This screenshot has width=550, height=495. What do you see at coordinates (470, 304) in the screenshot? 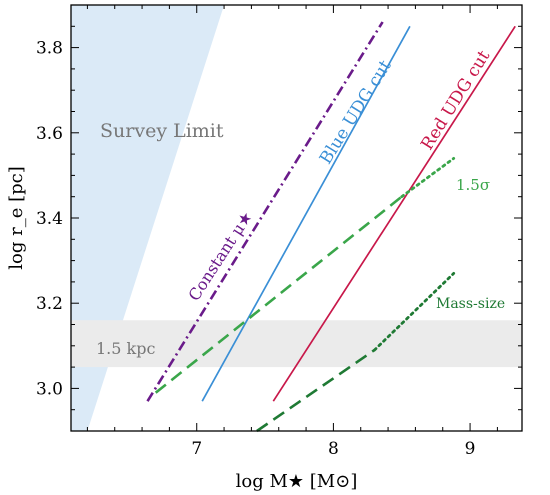
I see `mass-size-label: Mass-size` at bounding box center [470, 304].